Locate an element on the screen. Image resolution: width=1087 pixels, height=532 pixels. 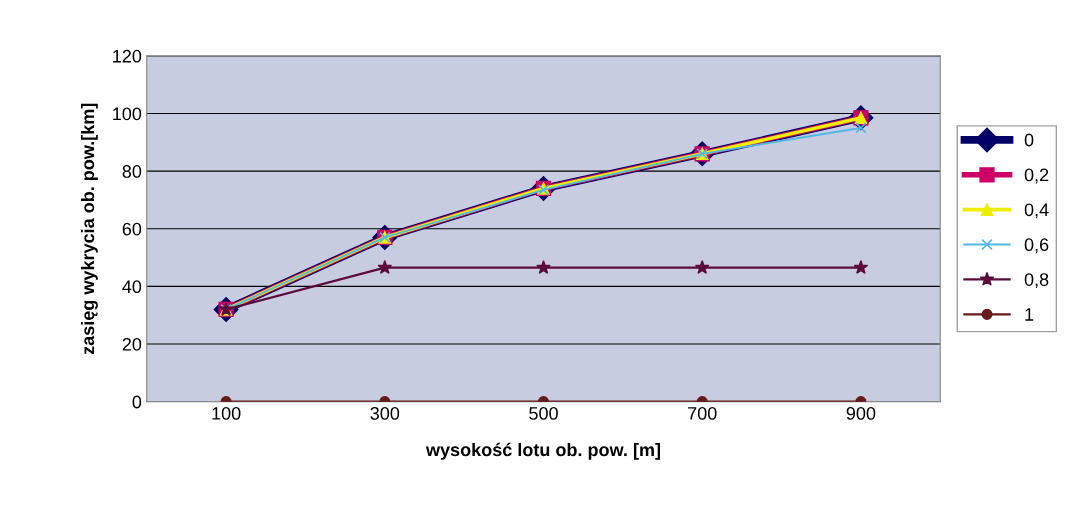
x-tick-label: 700 is located at coordinates (702, 413).